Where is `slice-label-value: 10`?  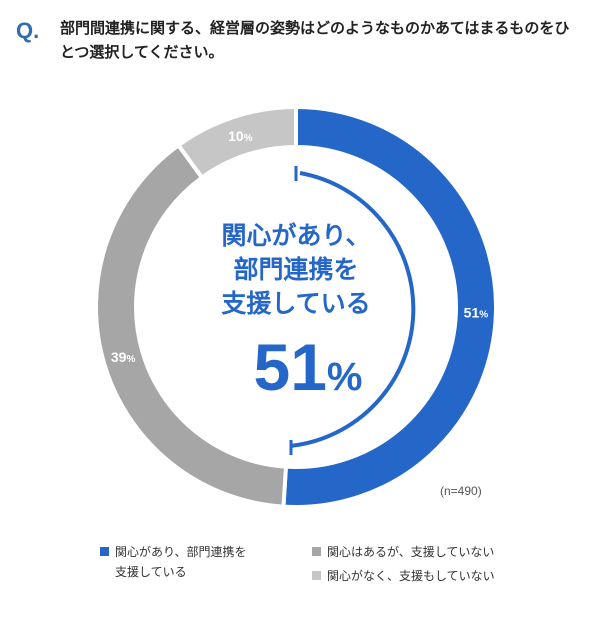 slice-label-value: 10 is located at coordinates (236, 136).